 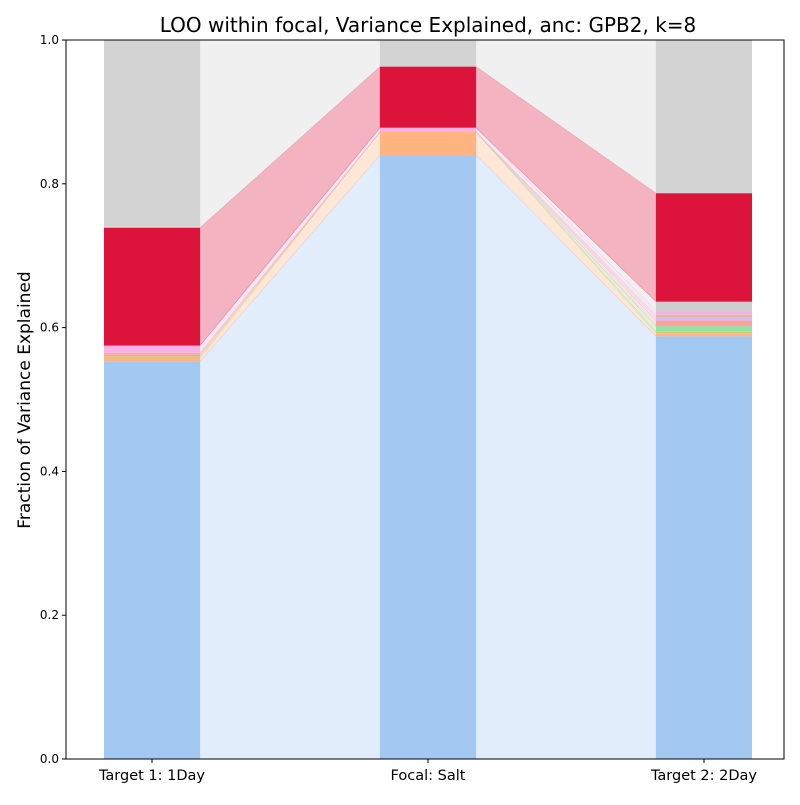 What do you see at coordinates (49, 184) in the screenshot?
I see `y-tick-label: 0.8` at bounding box center [49, 184].